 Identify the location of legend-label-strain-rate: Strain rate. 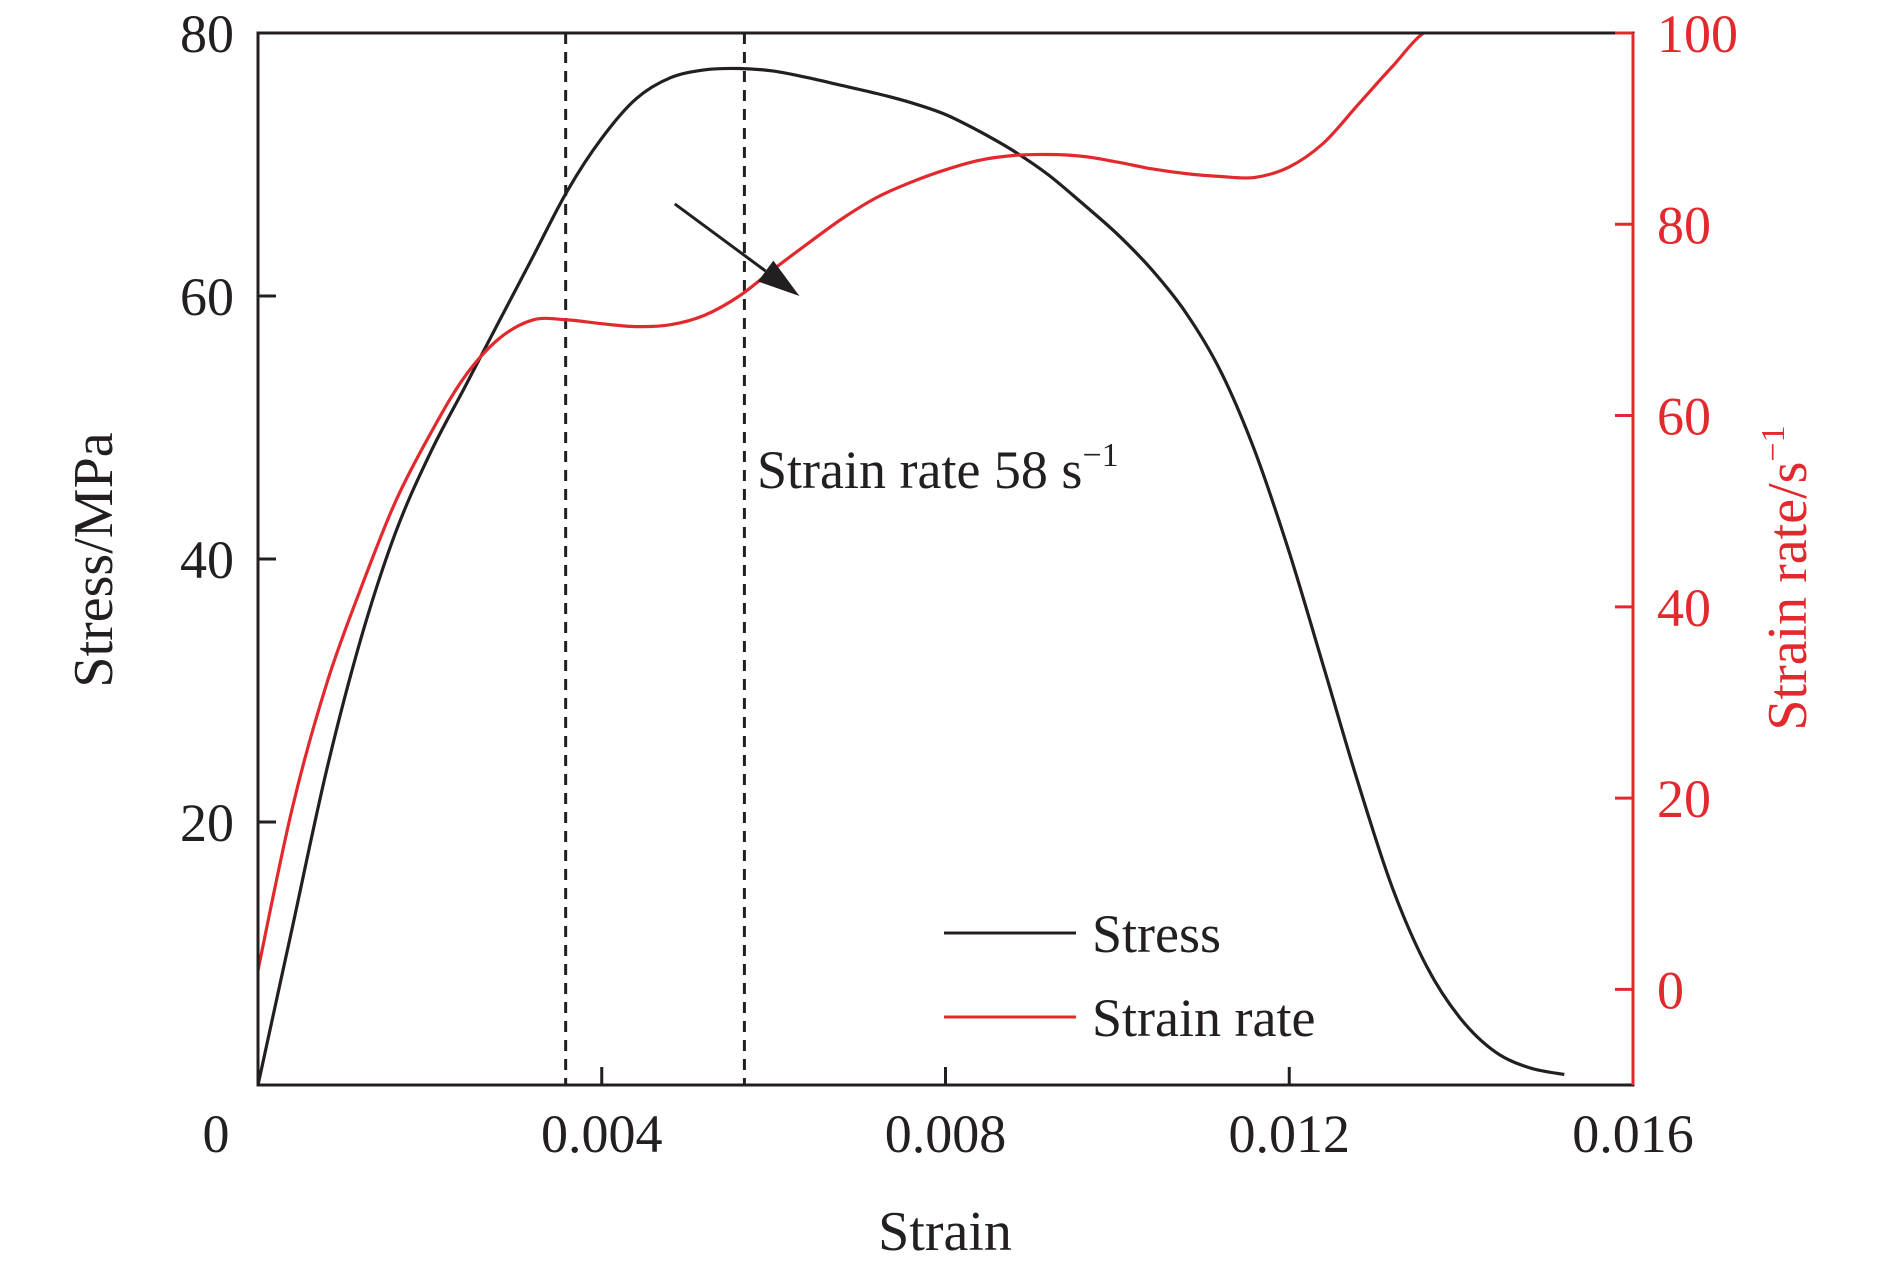
(1203, 1018).